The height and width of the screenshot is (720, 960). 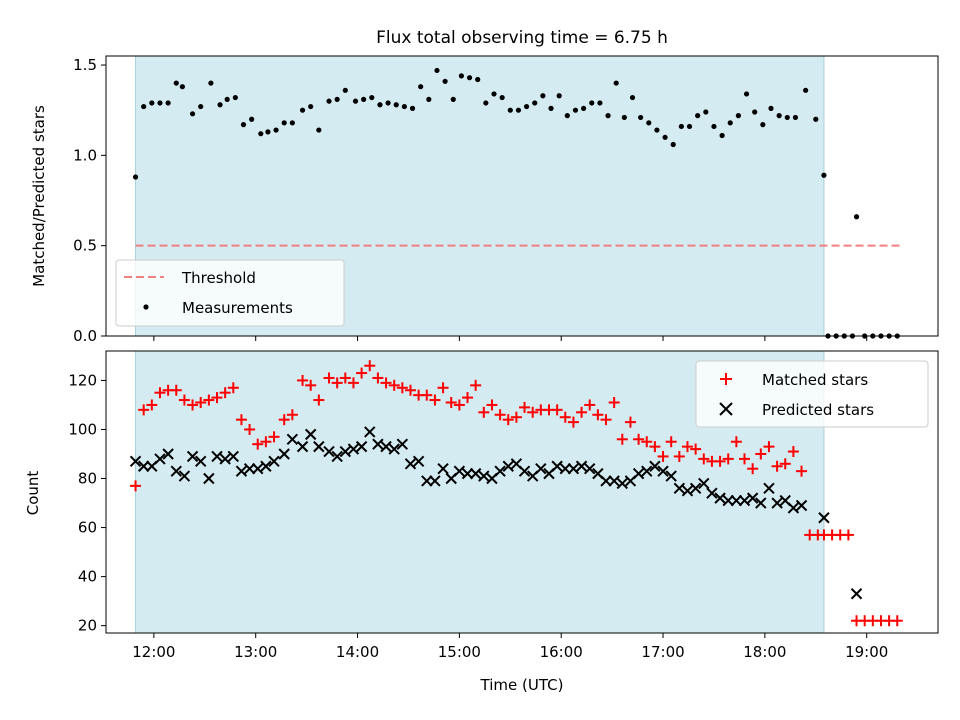 What do you see at coordinates (662, 652) in the screenshot?
I see `x-tick-label: 17:00` at bounding box center [662, 652].